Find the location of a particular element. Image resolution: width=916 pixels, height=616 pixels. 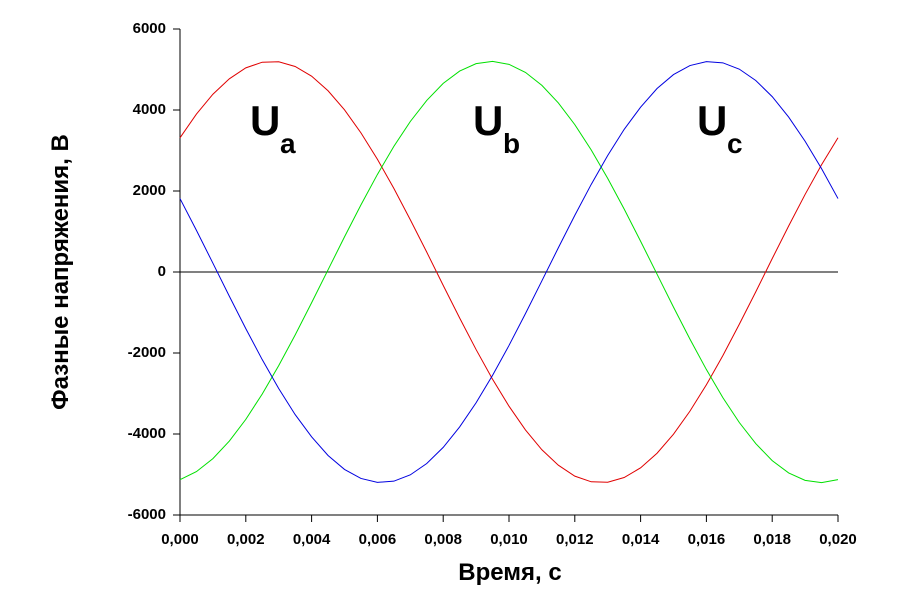

x-tick-label: 0,012 is located at coordinates (575, 539).